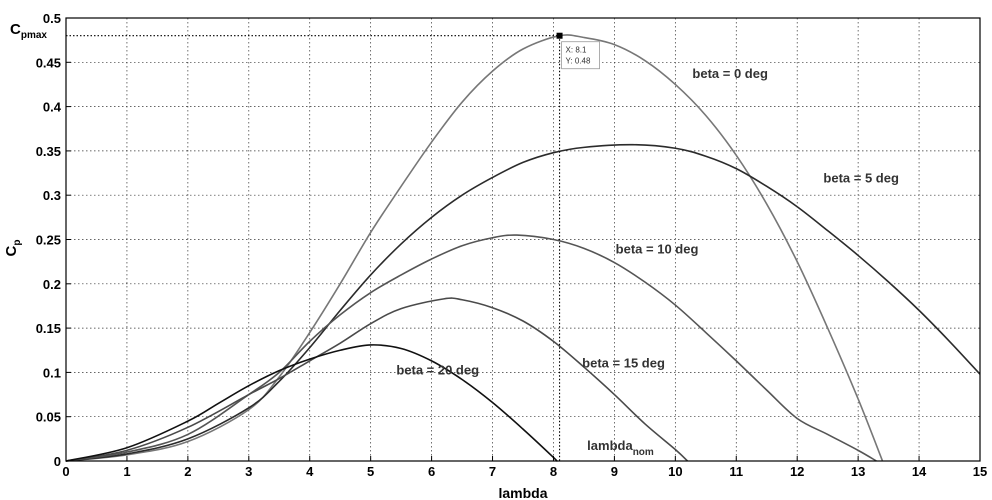 The width and height of the screenshot is (992, 500). I want to click on annotation-0-text: beta = 0 deg, so click(730, 73).